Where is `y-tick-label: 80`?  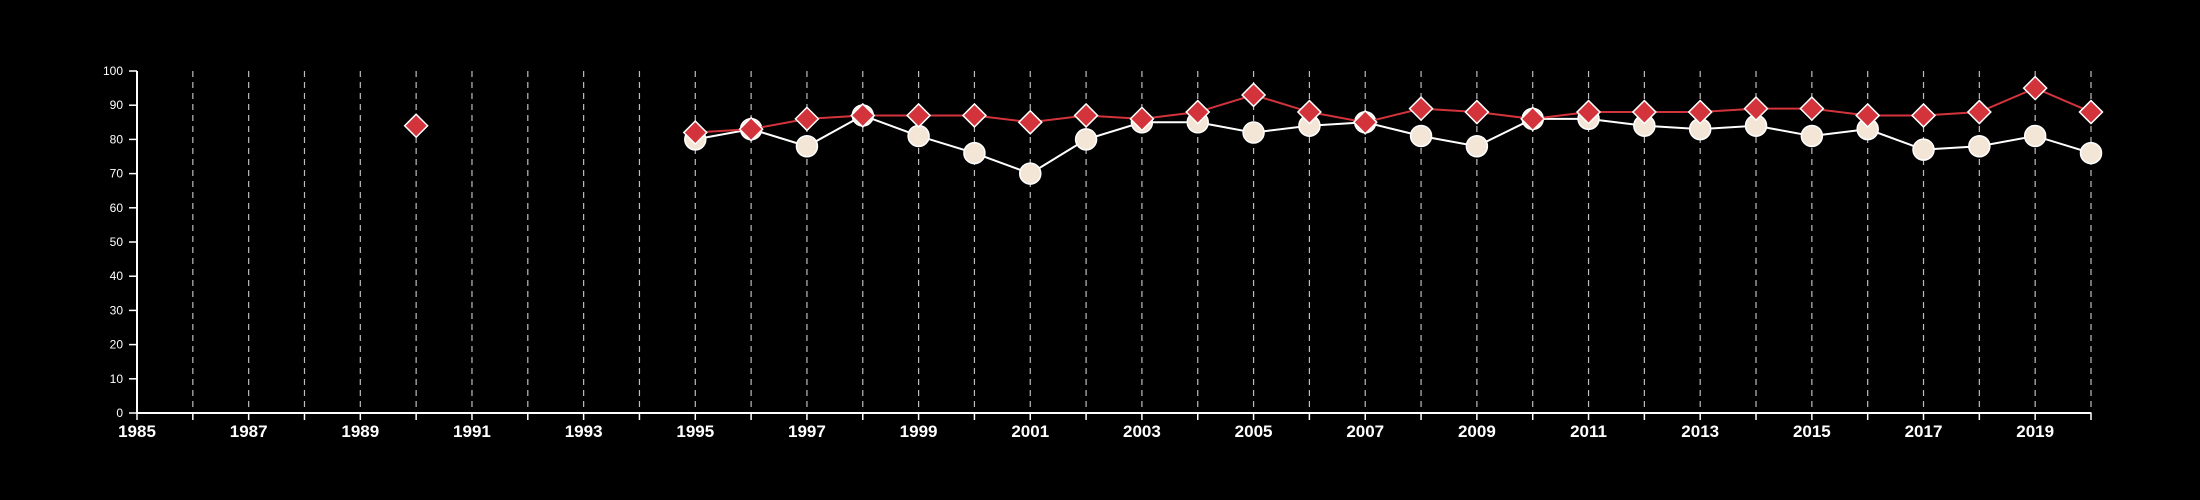
y-tick-label: 80 is located at coordinates (117, 139).